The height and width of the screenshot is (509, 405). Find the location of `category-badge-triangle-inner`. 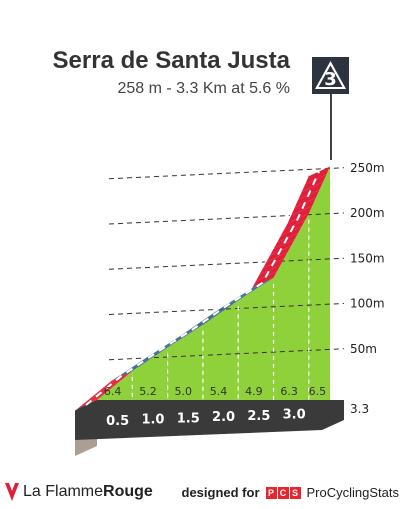

category-badge-triangle-inner is located at coordinates (330, 76).